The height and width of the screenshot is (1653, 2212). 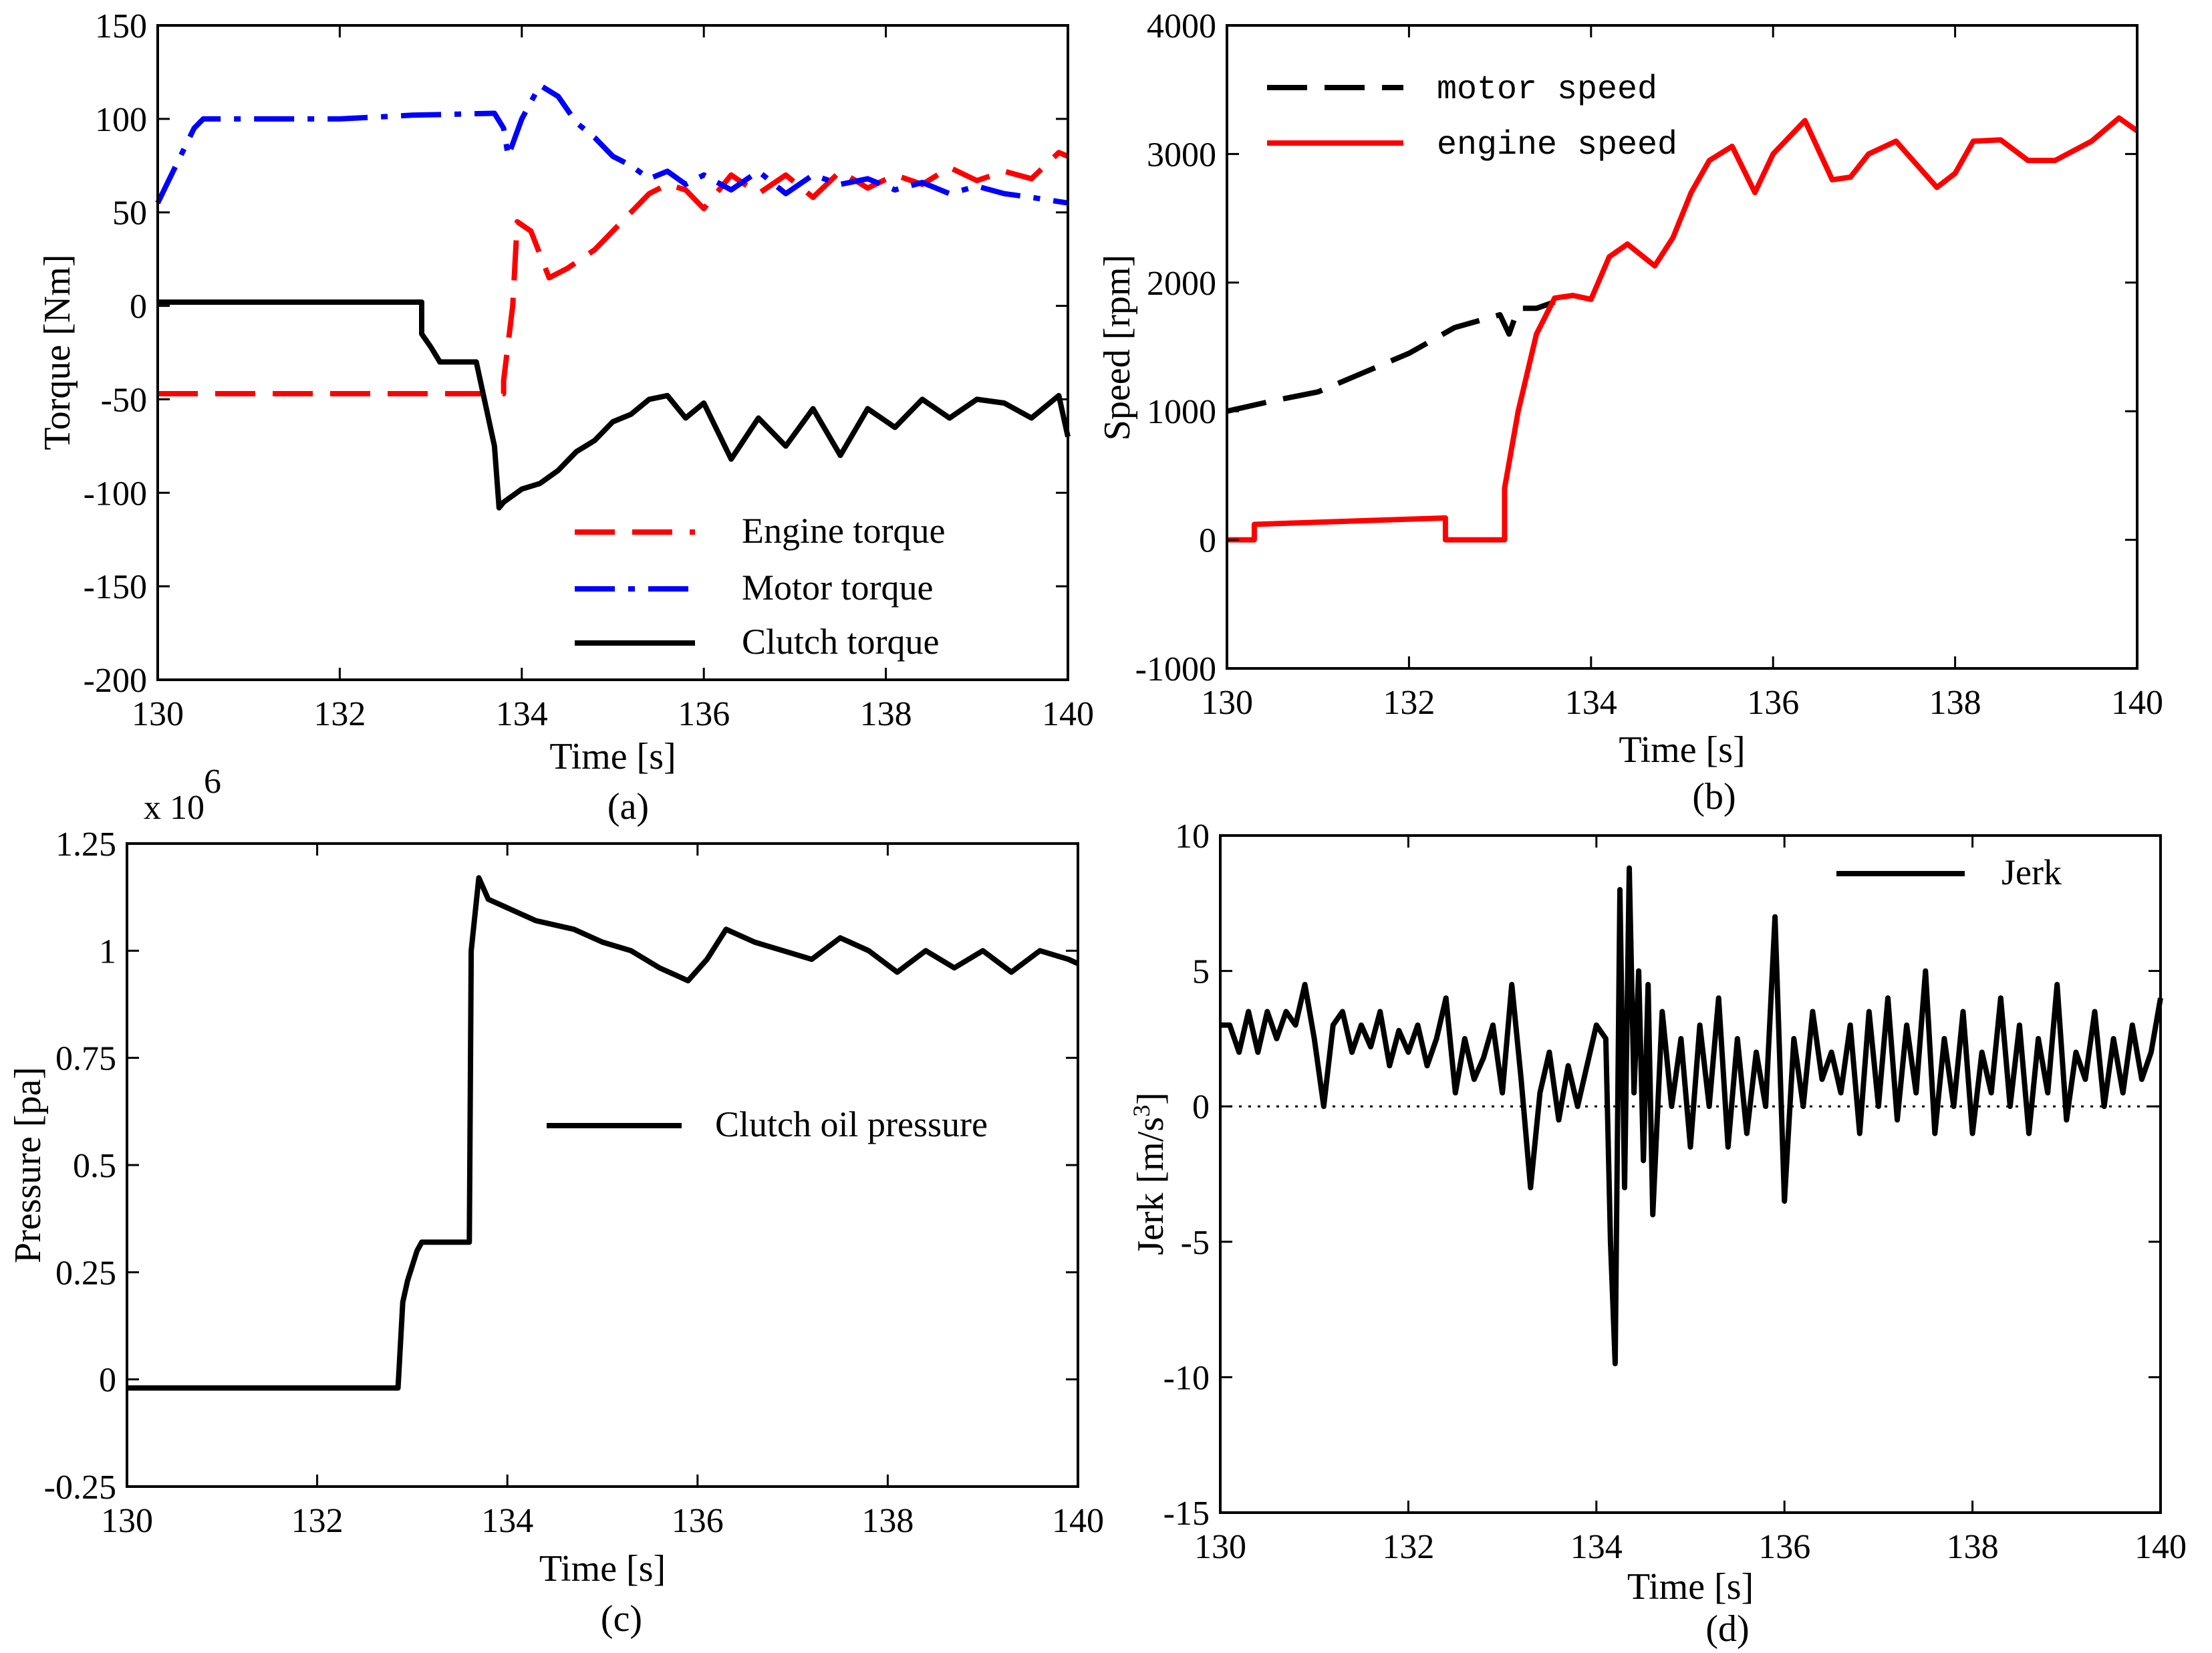 What do you see at coordinates (121, 26) in the screenshot?
I see `y-tick-label: 150` at bounding box center [121, 26].